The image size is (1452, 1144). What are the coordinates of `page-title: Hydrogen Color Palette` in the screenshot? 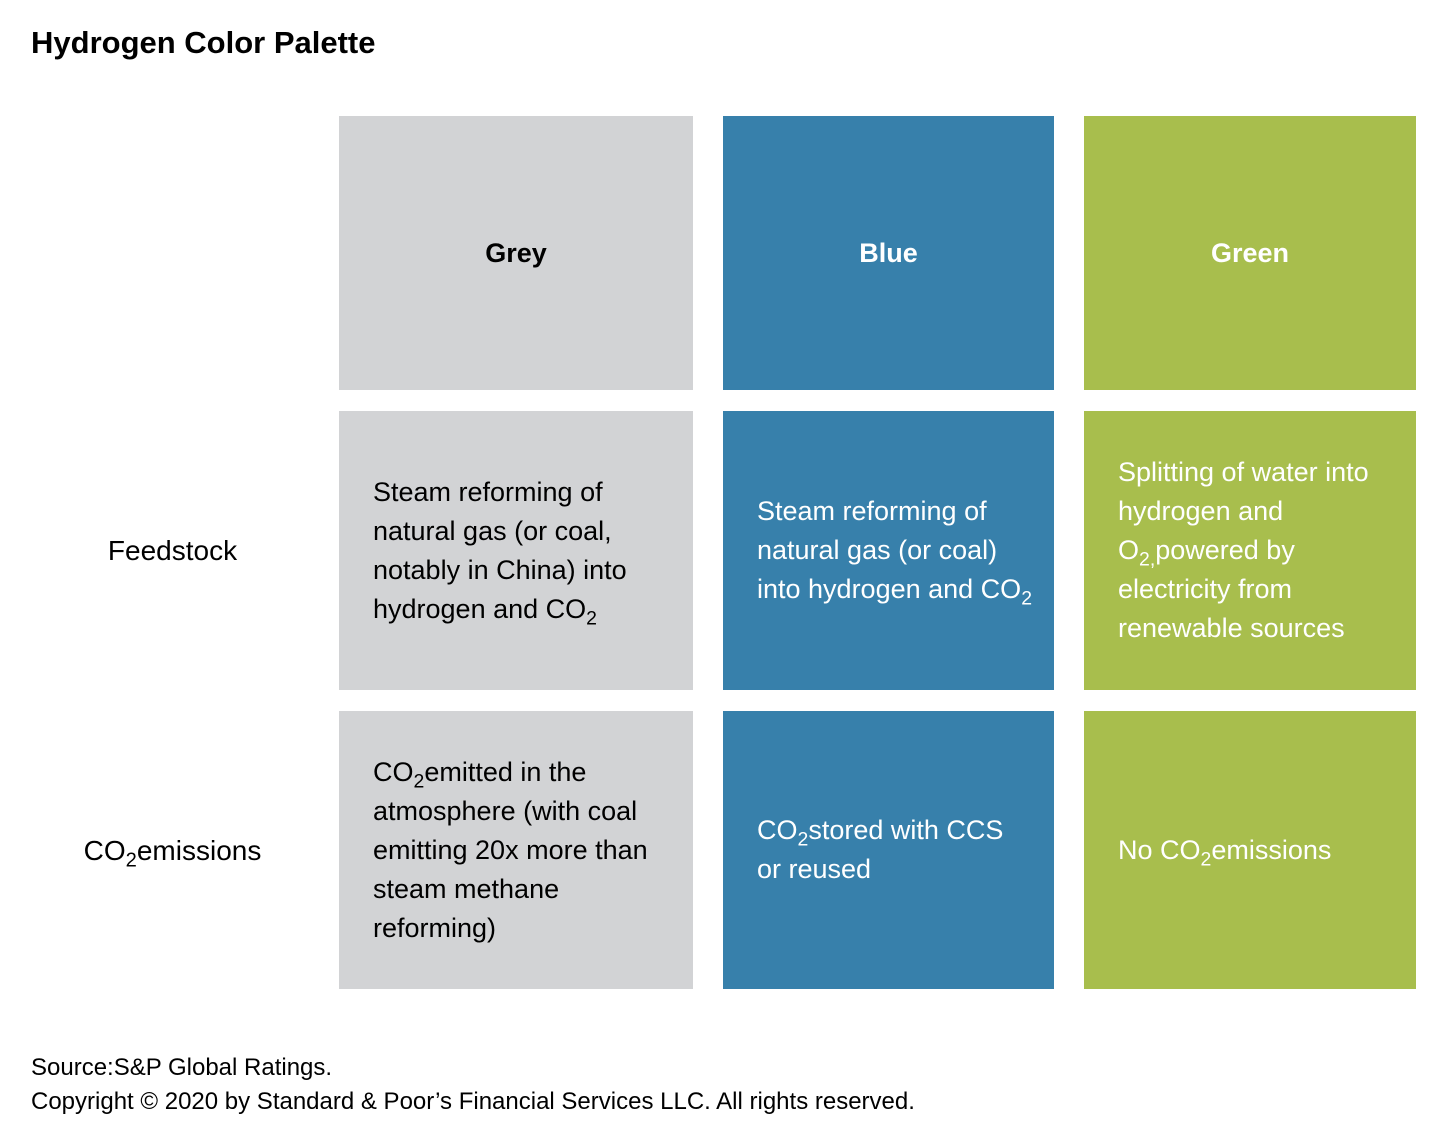 It's located at (203, 42).